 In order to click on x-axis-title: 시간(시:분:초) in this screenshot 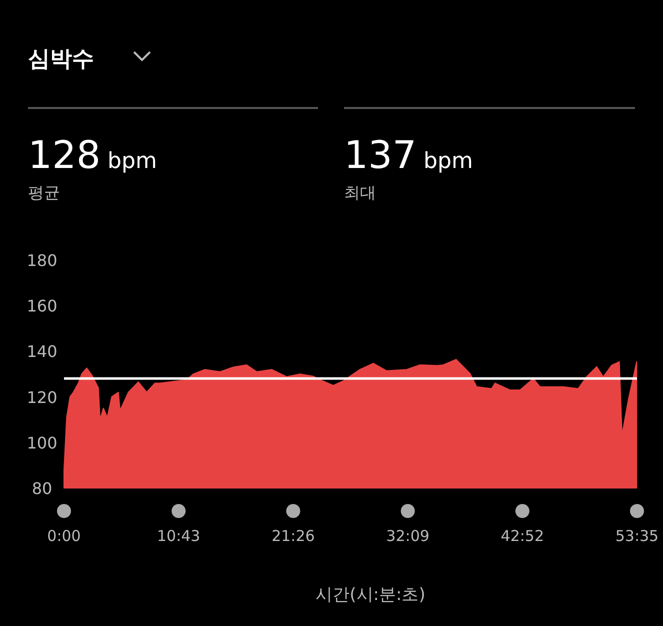, I will do `click(371, 595)`.